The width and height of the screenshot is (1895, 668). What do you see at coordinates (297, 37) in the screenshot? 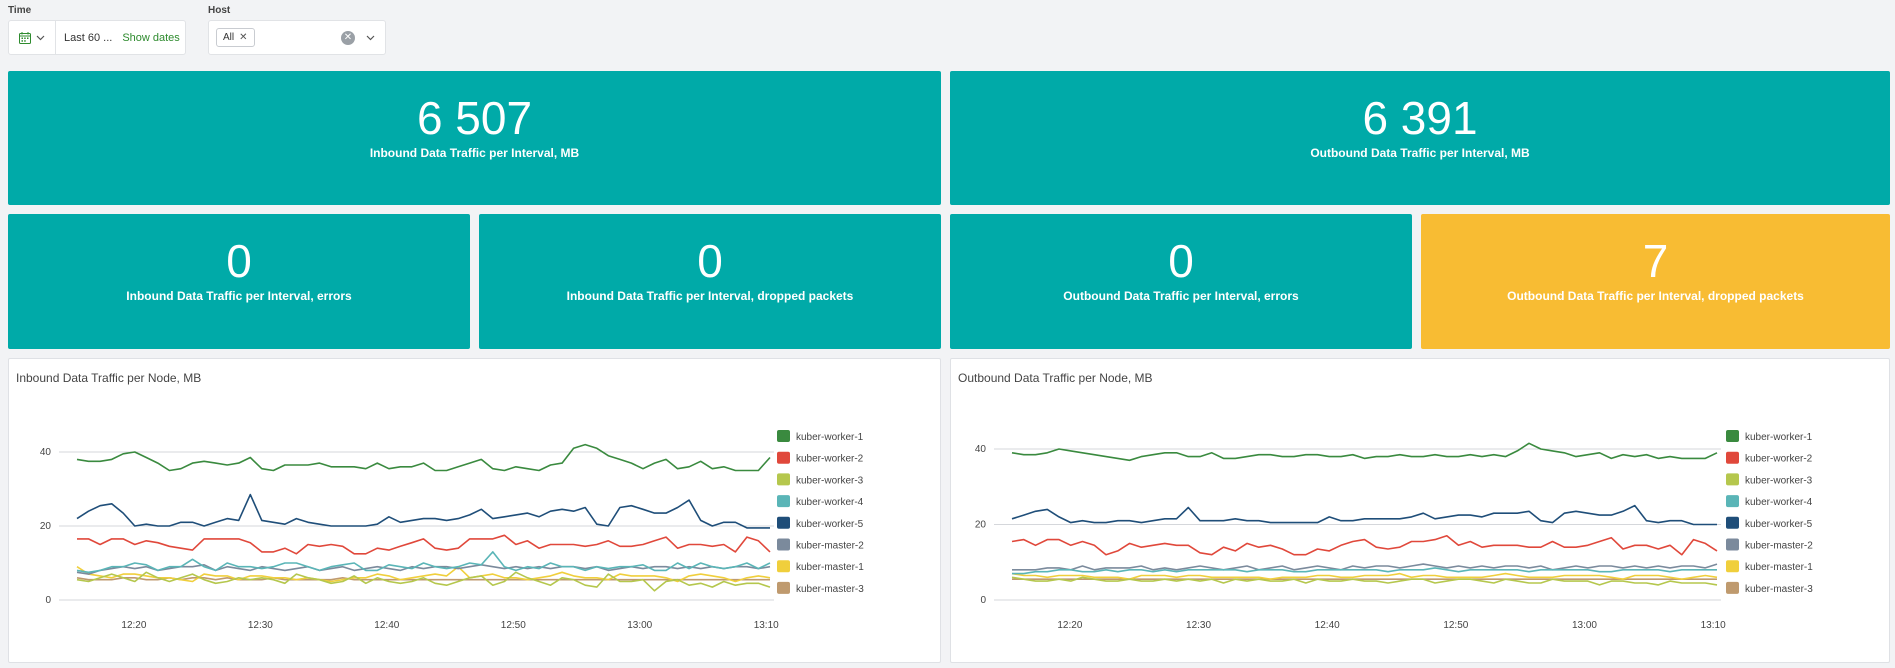
I see `host-filter: All ✕ ✕` at bounding box center [297, 37].